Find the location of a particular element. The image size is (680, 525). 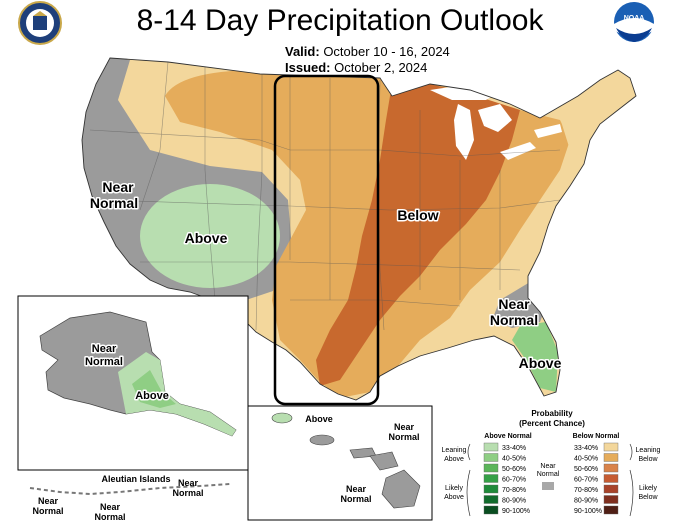

noaa-logo: NOAA is located at coordinates (634, 22).